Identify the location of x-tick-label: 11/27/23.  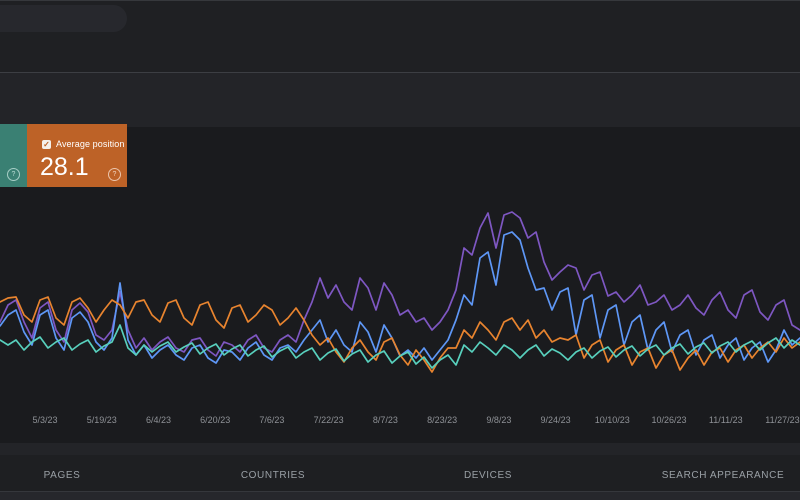
(782, 420).